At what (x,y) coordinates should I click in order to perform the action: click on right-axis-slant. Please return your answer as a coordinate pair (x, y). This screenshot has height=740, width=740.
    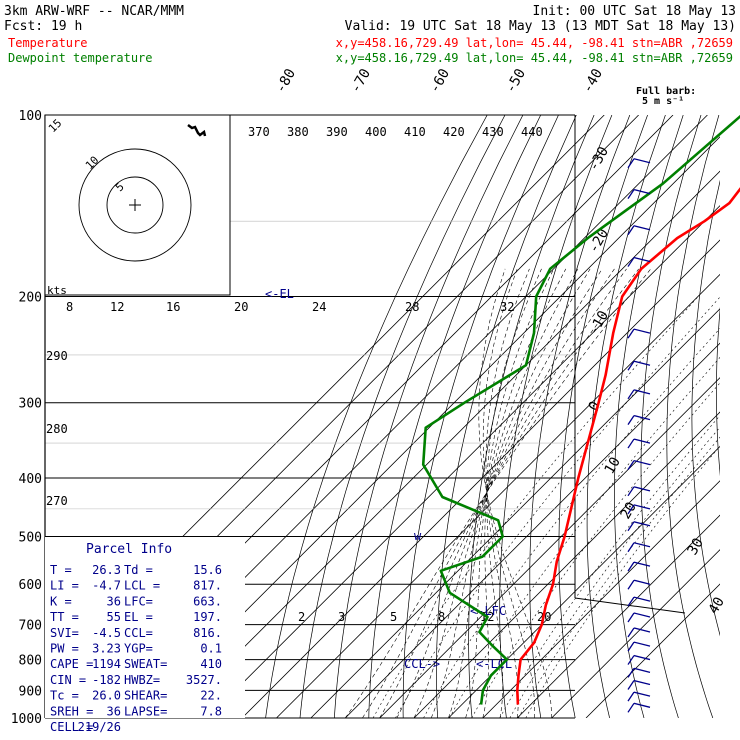
    Looking at the image, I should click on (630, 605).